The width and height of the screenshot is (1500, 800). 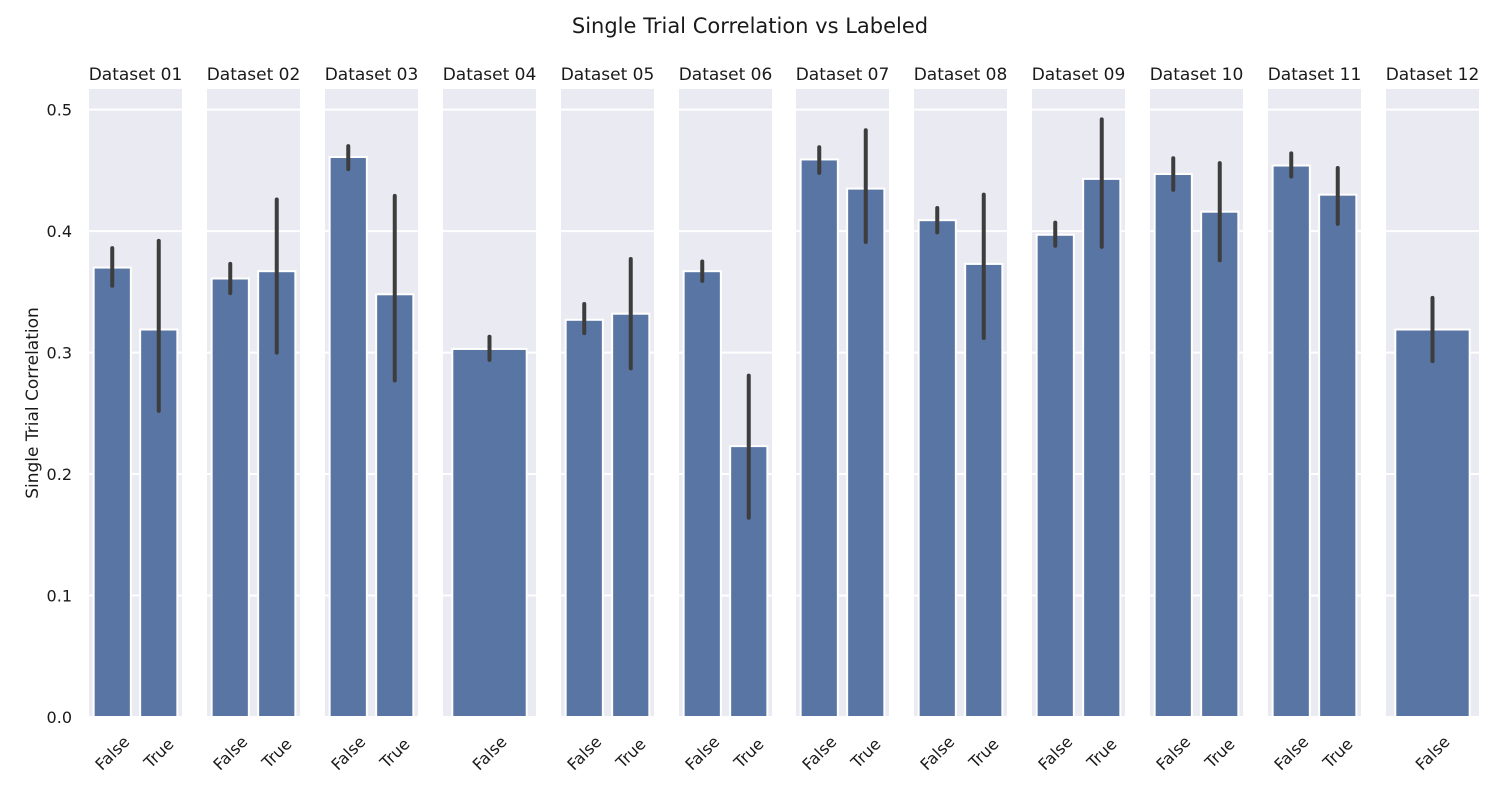 I want to click on panel-title: Dataset 04, so click(x=490, y=75).